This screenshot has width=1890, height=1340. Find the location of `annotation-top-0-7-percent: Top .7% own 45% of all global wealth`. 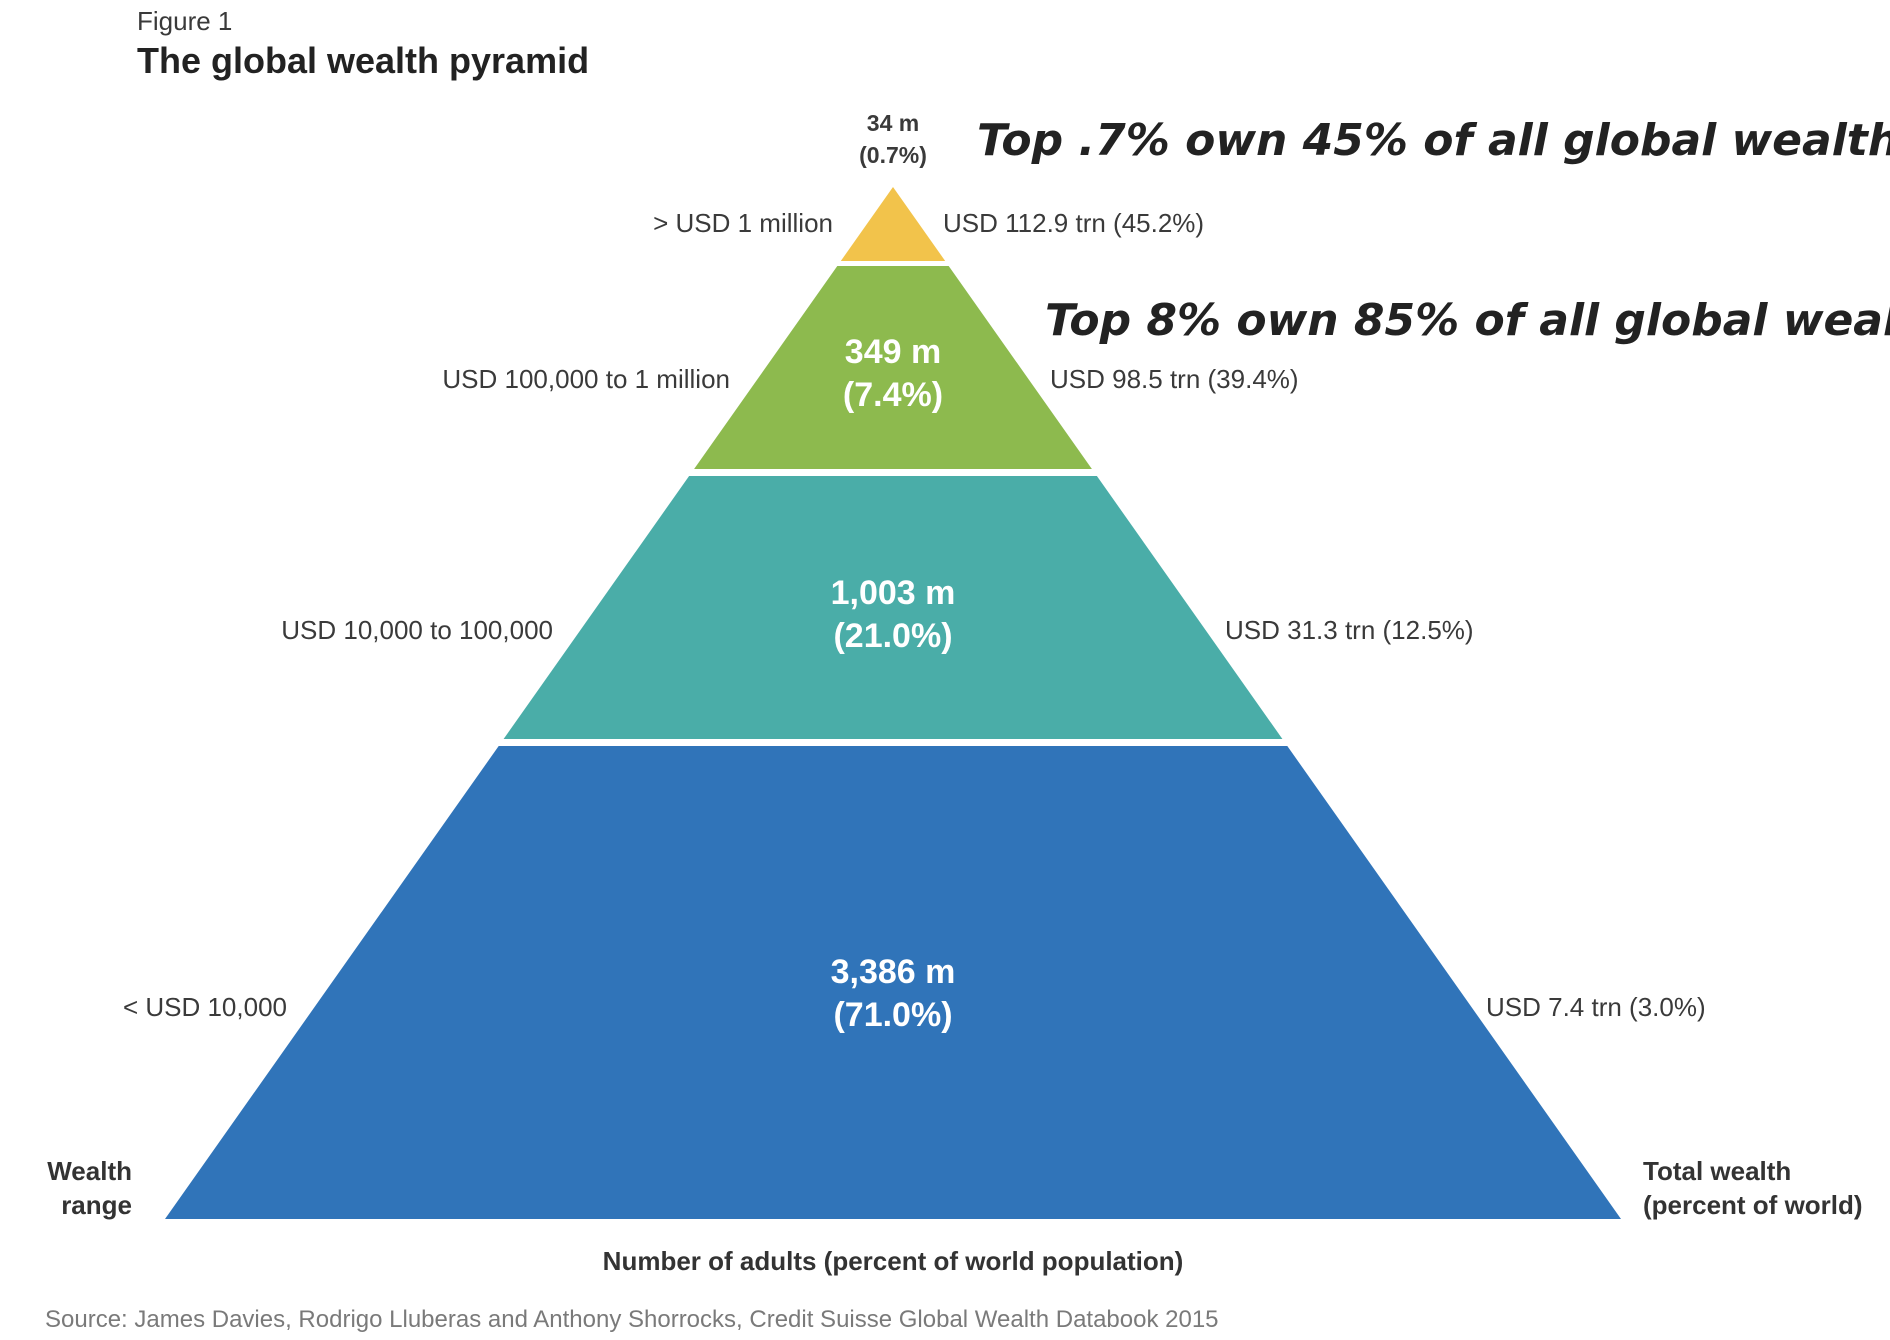

annotation-top-0-7-percent: Top .7% own 45% of all global wealth is located at coordinates (1433, 140).